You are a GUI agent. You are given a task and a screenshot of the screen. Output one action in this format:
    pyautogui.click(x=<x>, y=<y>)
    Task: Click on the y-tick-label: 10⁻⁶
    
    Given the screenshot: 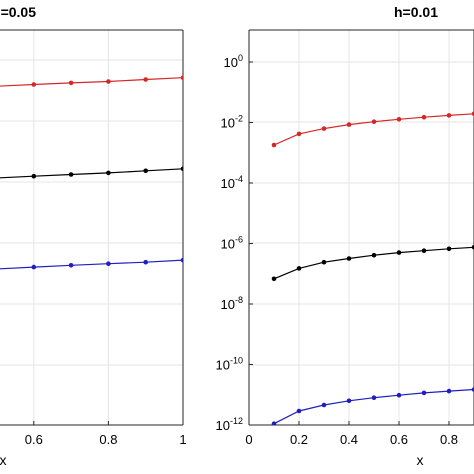 What is the action you would take?
    pyautogui.click(x=232, y=243)
    